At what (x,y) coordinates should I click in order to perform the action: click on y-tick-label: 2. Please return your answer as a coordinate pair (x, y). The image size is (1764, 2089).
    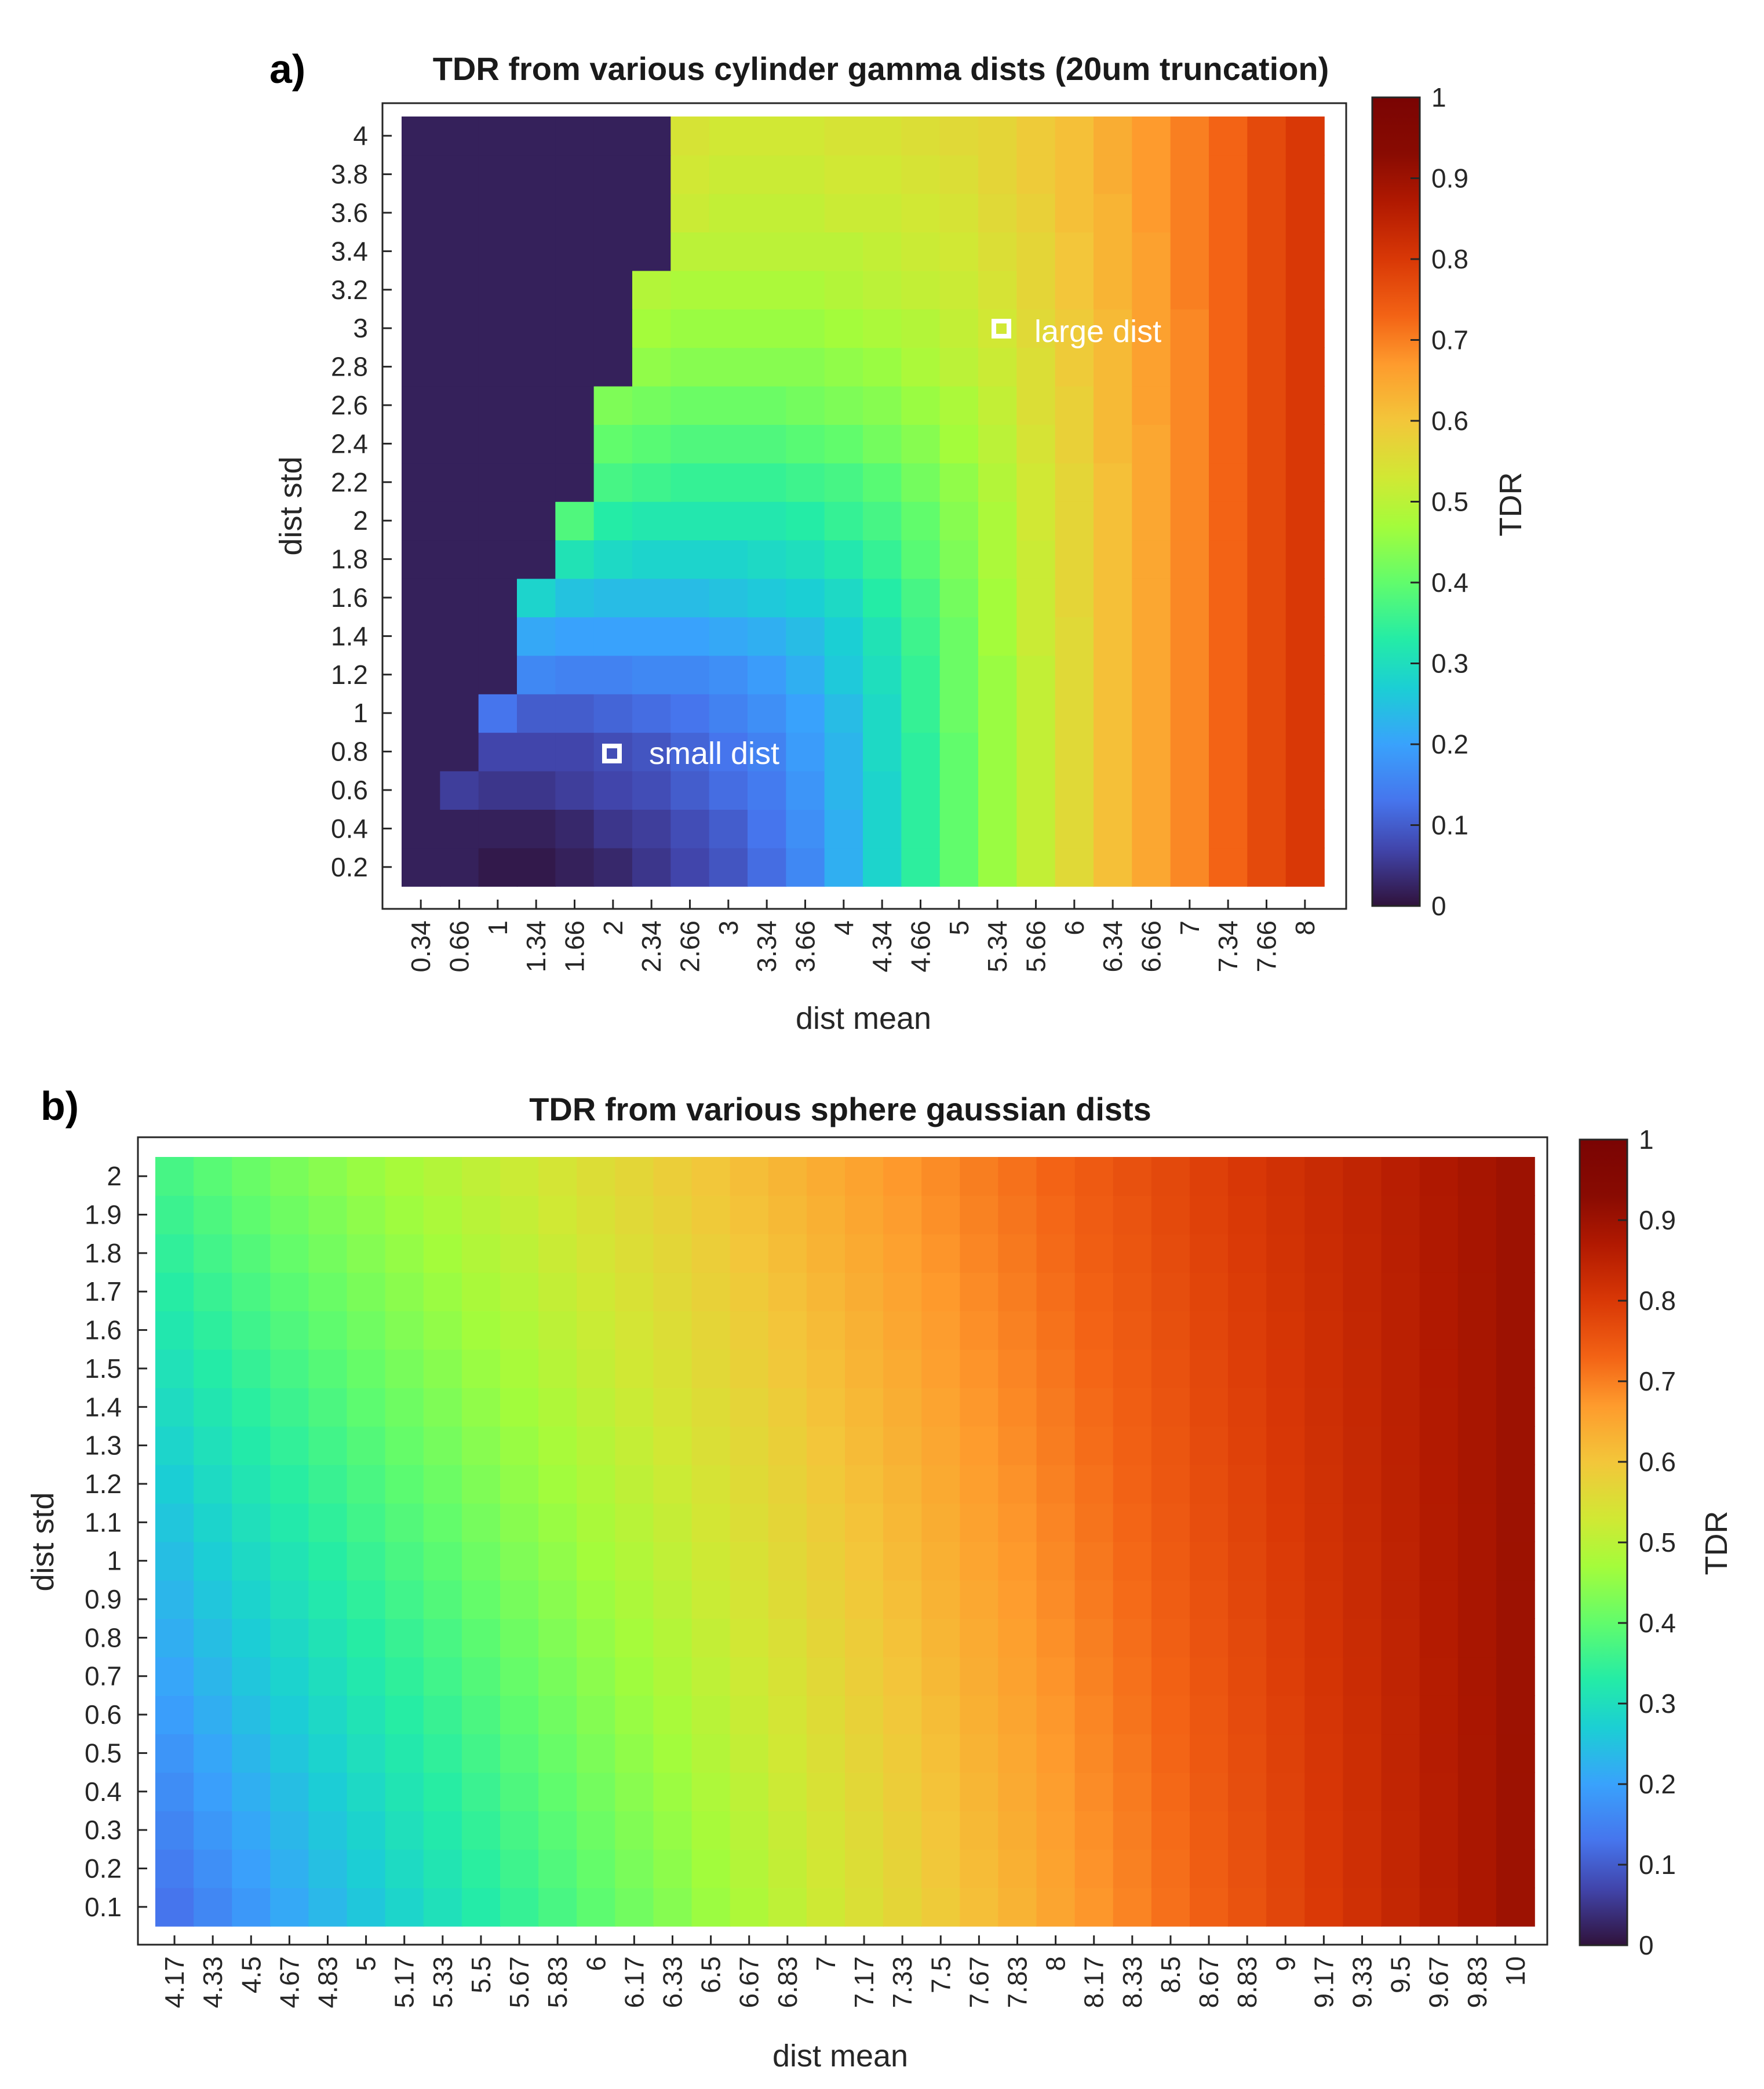
    Looking at the image, I should click on (360, 520).